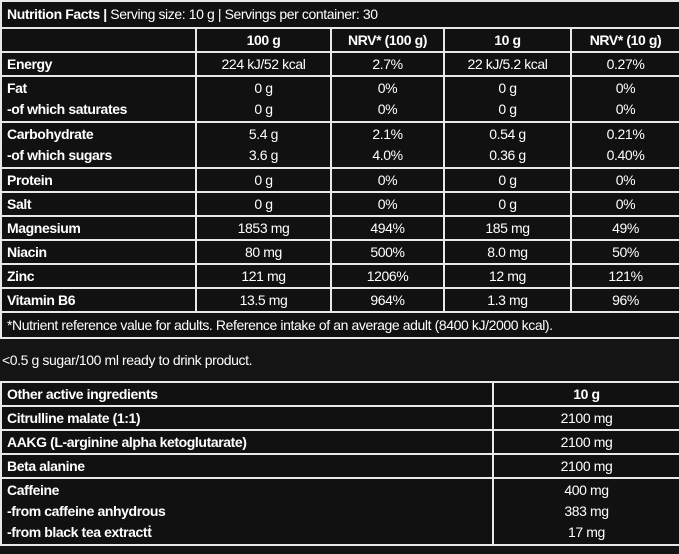 This screenshot has height=554, width=679. Describe the element at coordinates (507, 40) in the screenshot. I see `header-10g: 10 g` at that location.